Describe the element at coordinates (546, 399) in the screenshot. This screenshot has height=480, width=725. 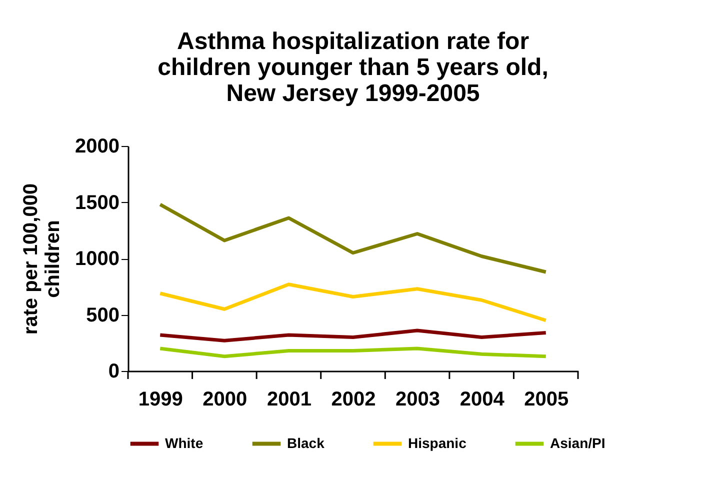
I see `x-tick-label: 2005` at that location.